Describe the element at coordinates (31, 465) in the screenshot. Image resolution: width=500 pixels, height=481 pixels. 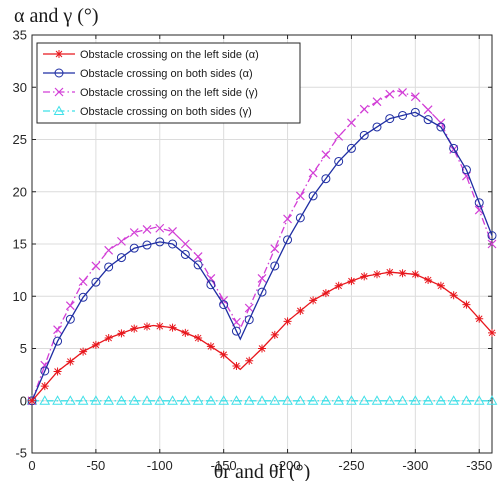
I see `x-tick-label: 0` at that location.